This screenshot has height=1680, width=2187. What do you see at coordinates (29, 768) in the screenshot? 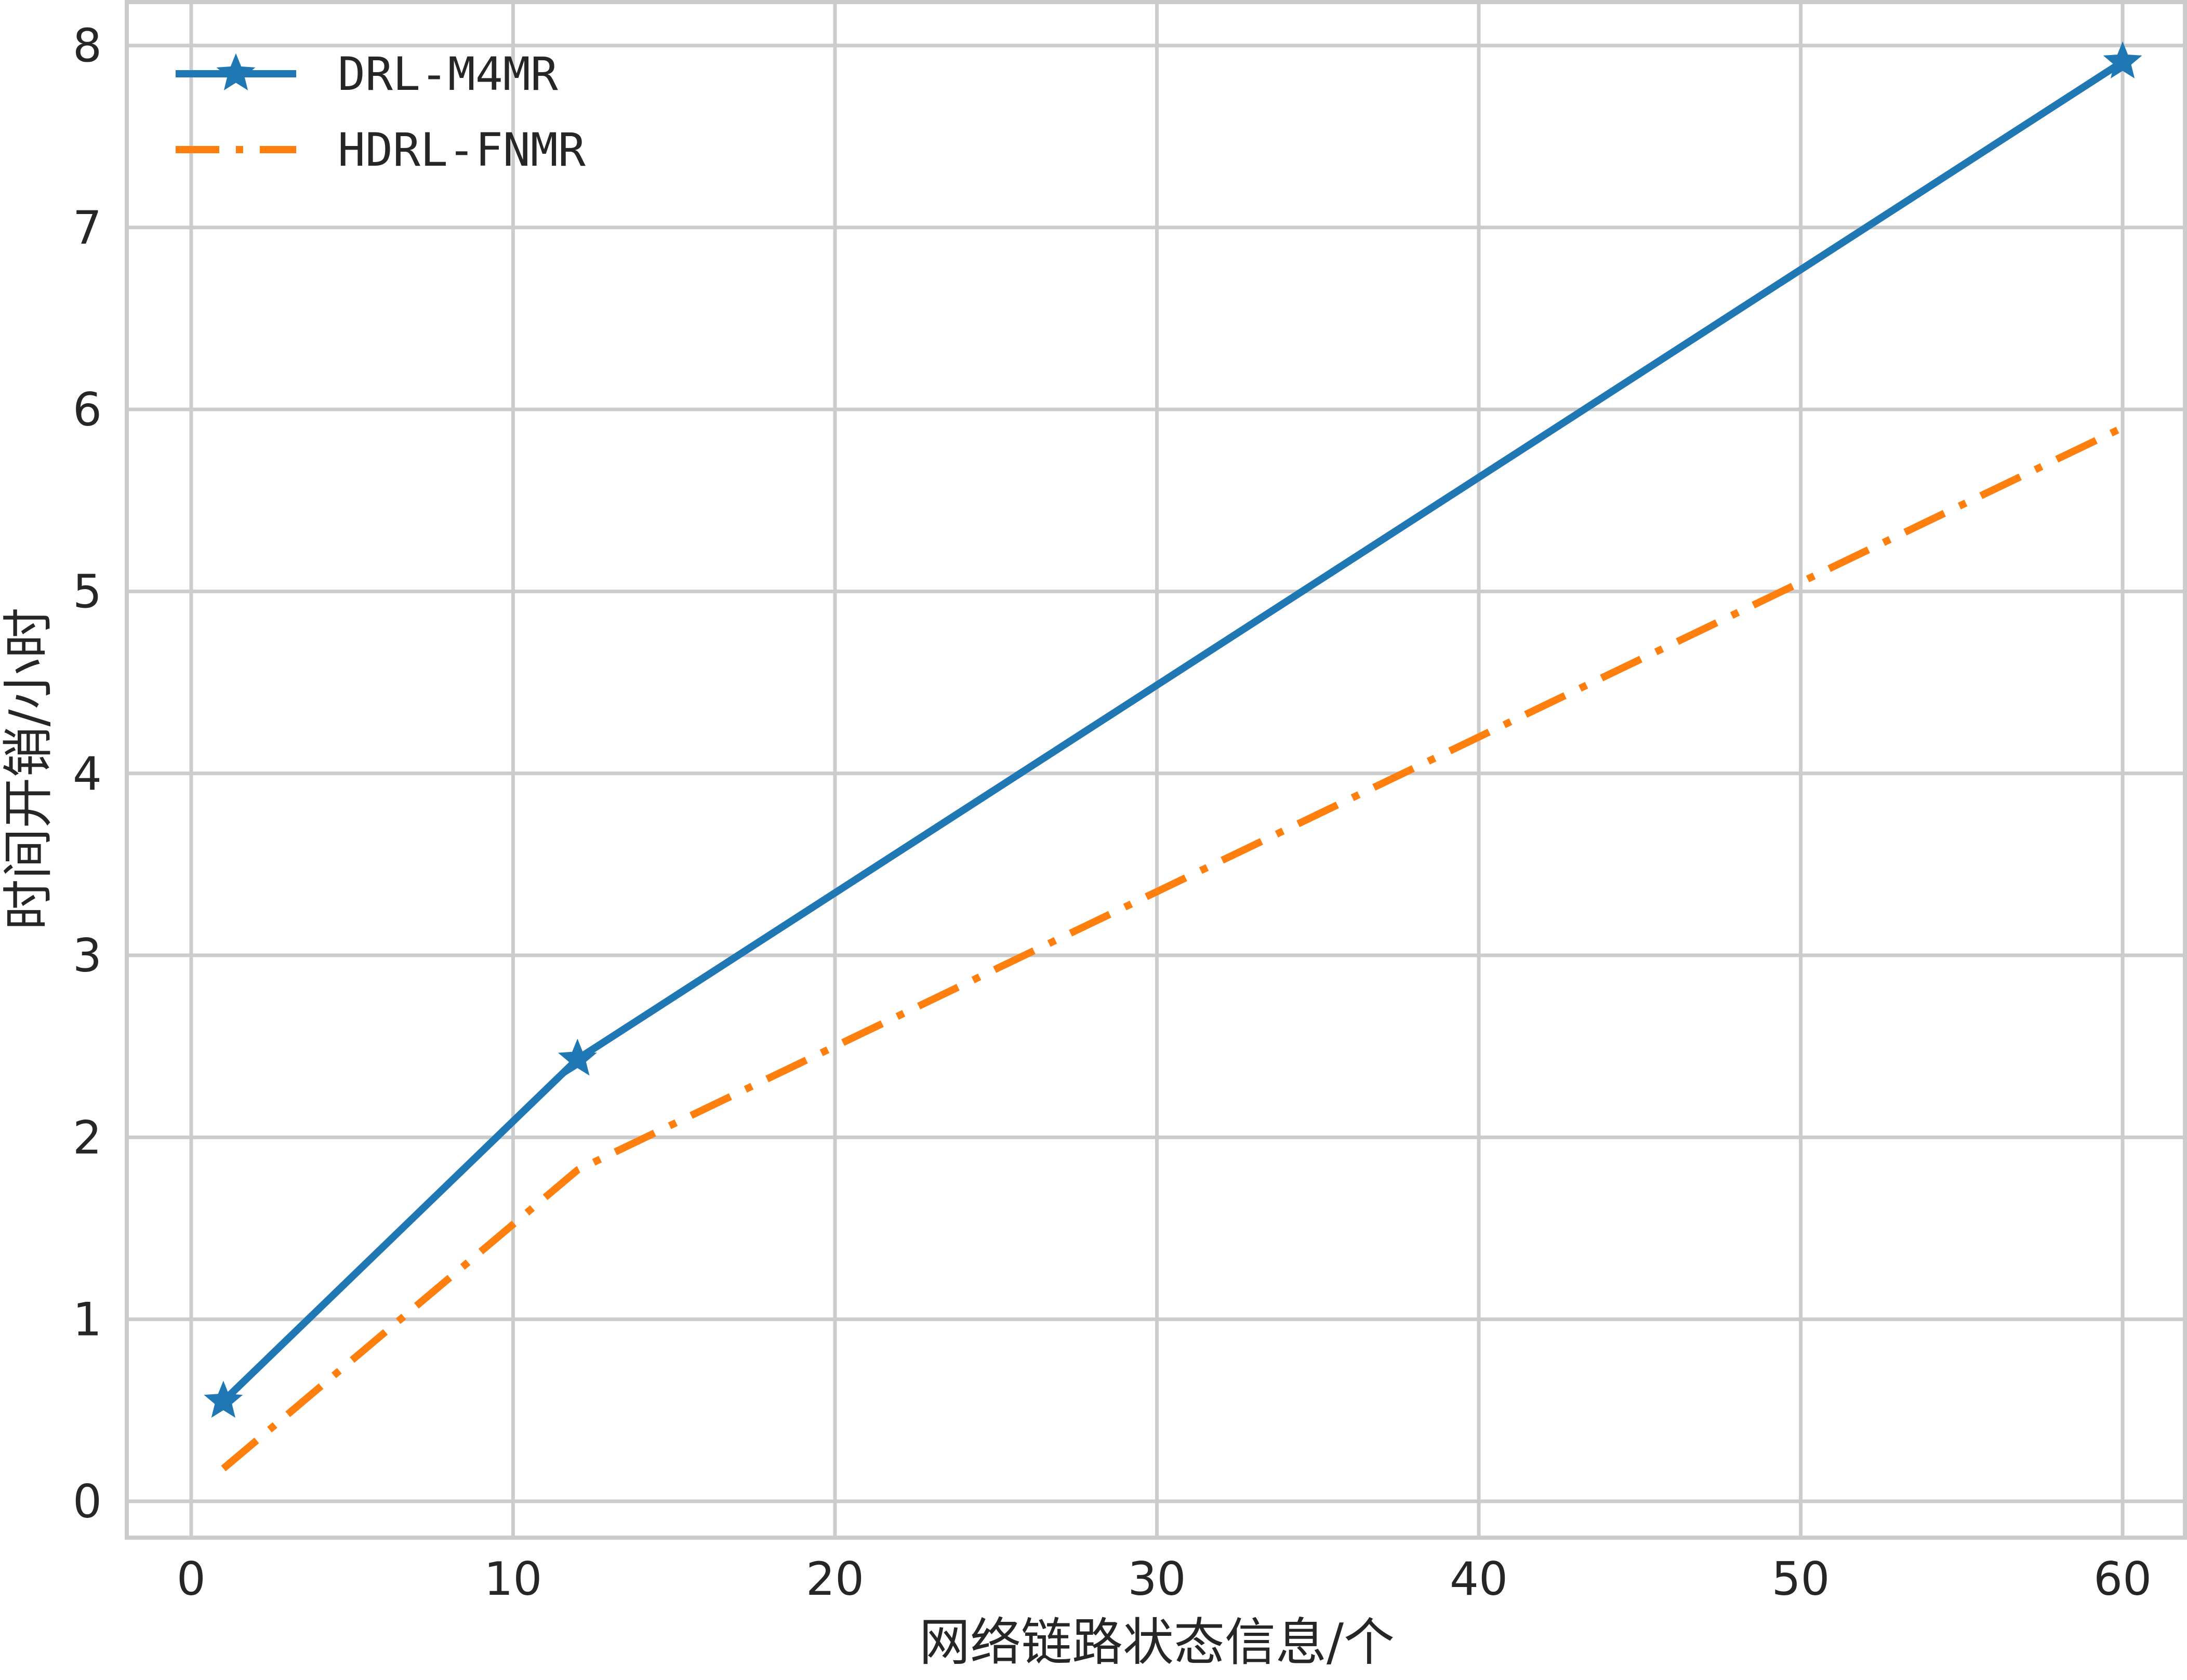
I see `y-axis-label: 时间开销/小时` at bounding box center [29, 768].